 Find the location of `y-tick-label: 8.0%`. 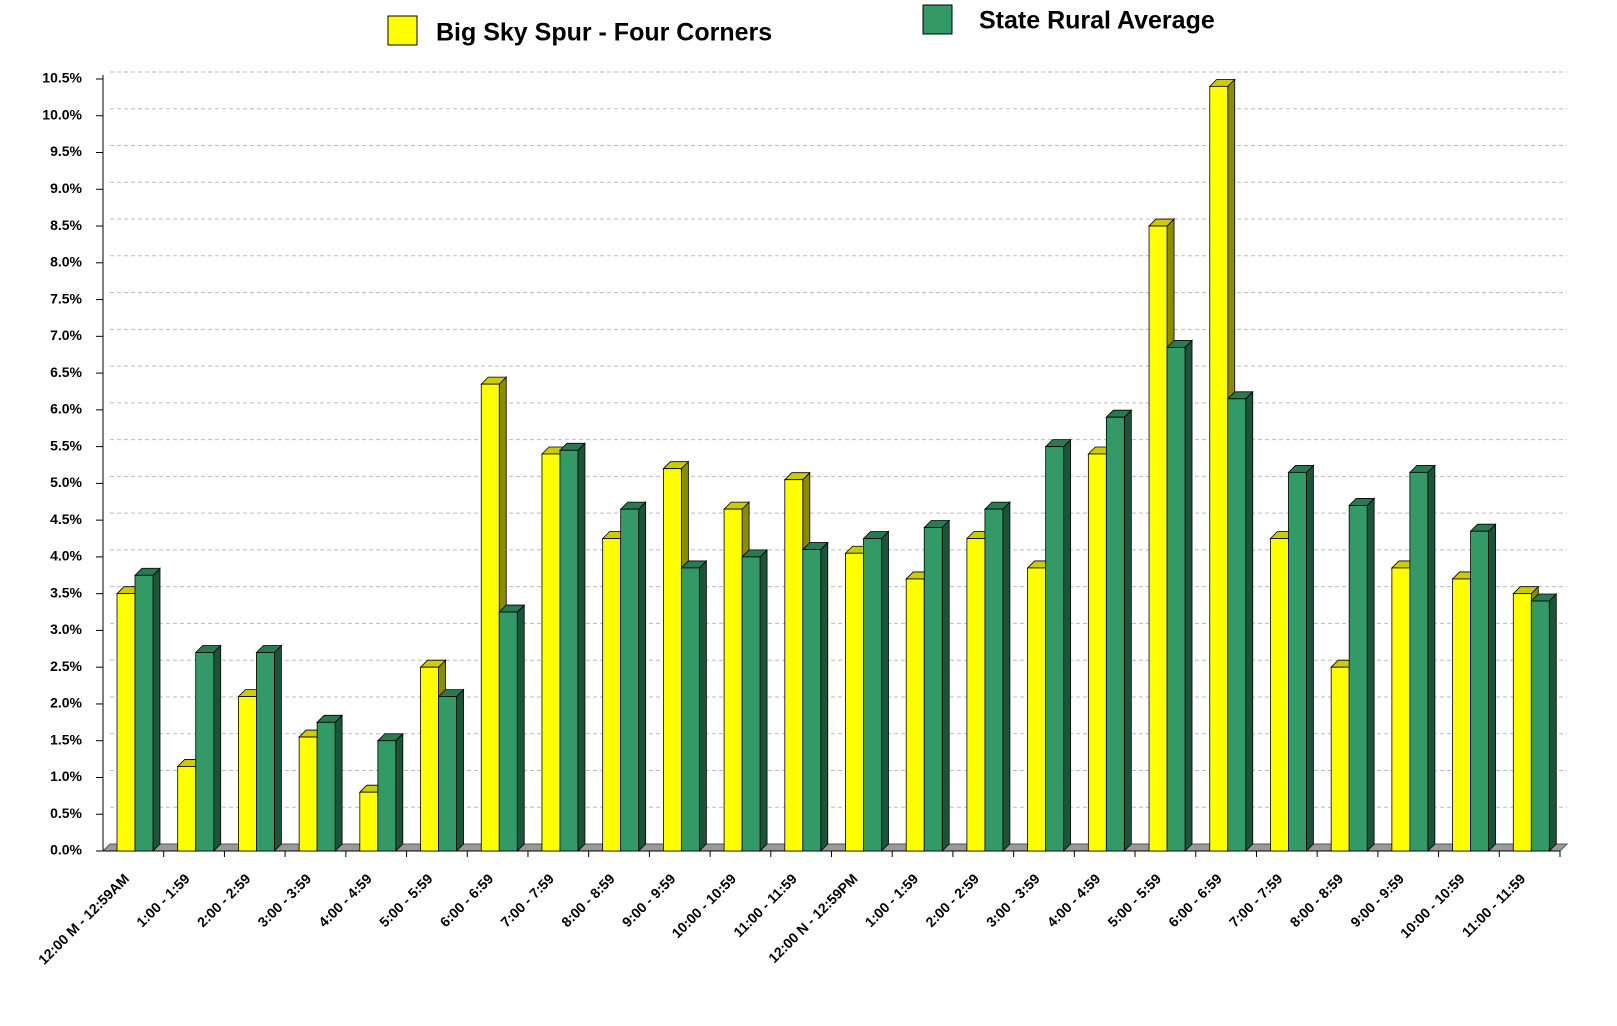

y-tick-label: 8.0% is located at coordinates (66, 262).